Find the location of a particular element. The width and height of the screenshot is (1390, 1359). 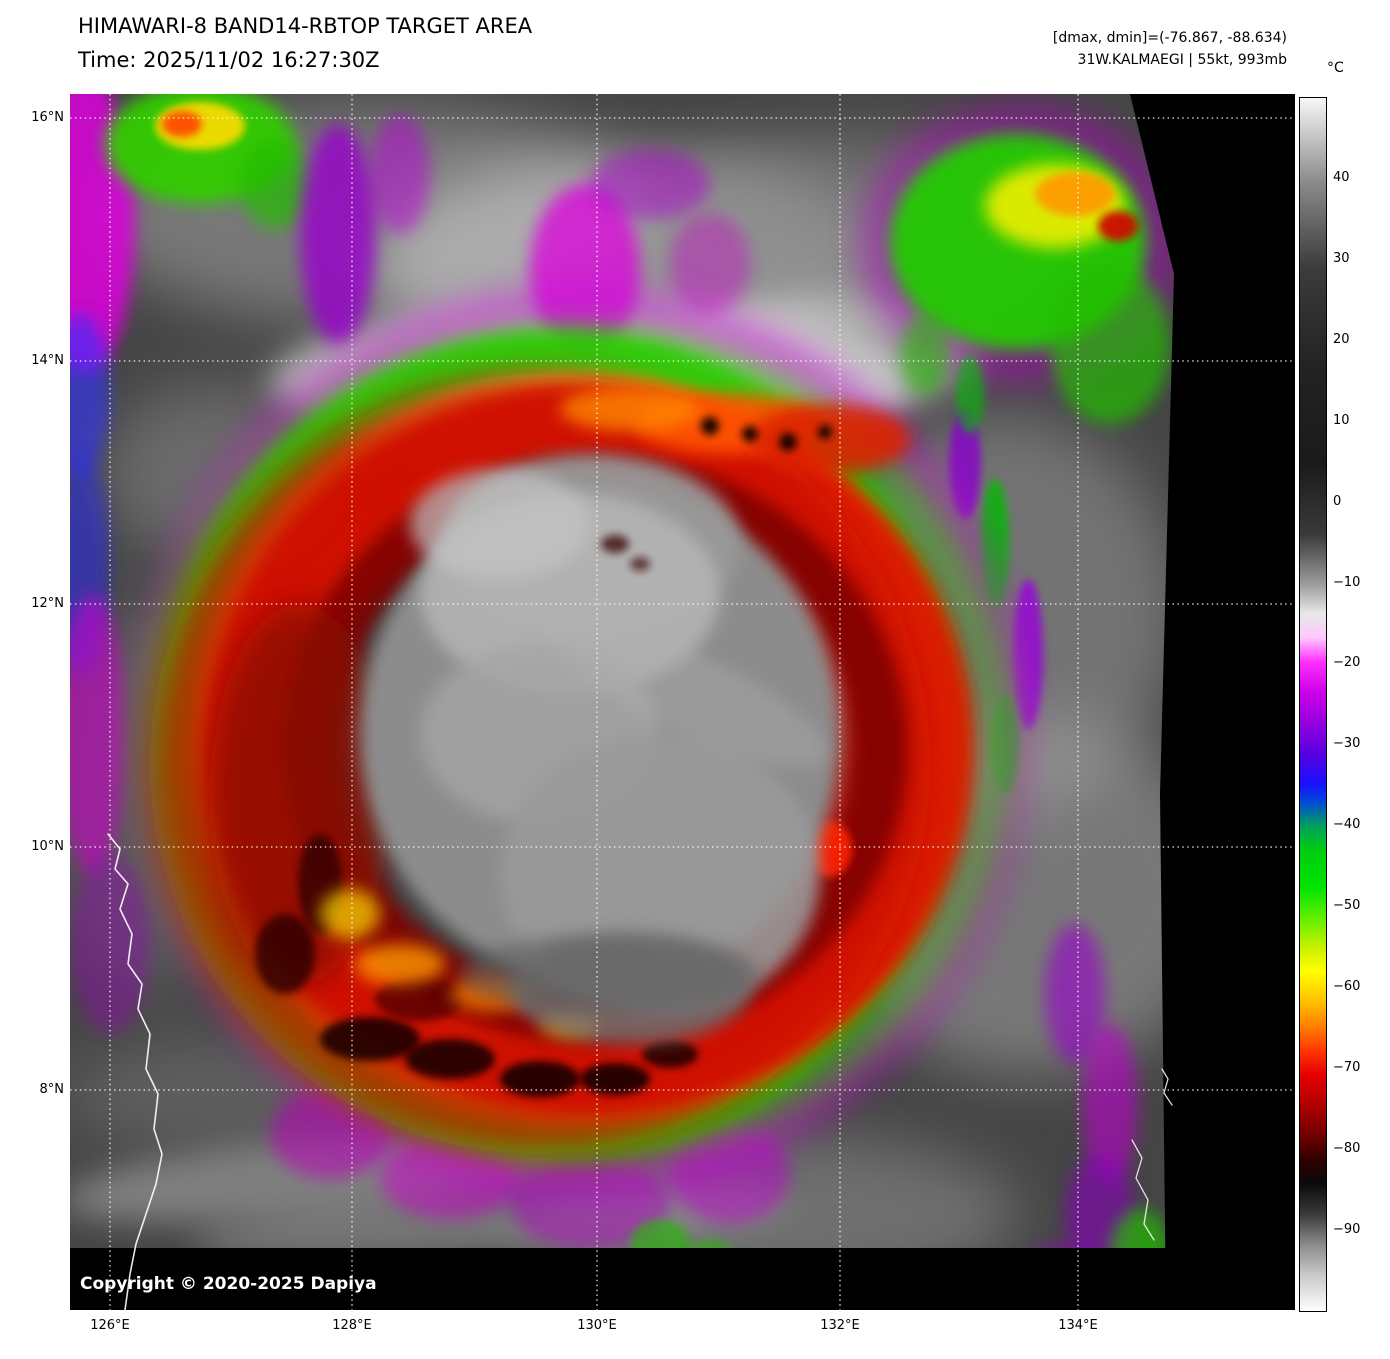

x-tick-126e: 126°E is located at coordinates (110, 1325).